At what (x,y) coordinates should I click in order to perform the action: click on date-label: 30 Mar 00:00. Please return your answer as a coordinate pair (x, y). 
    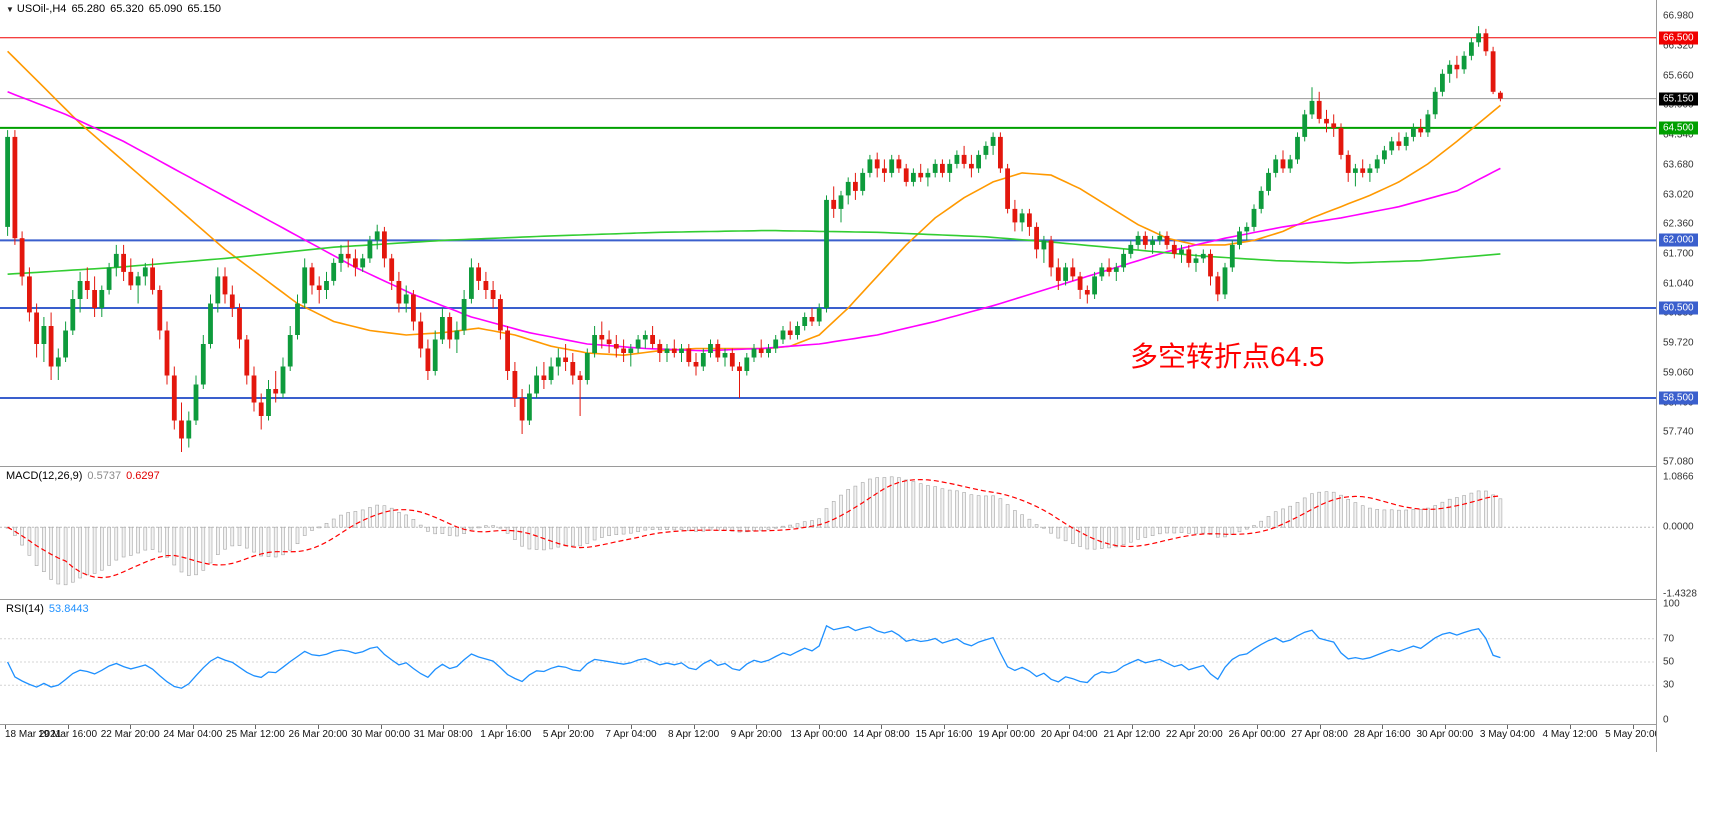
    Looking at the image, I should click on (381, 734).